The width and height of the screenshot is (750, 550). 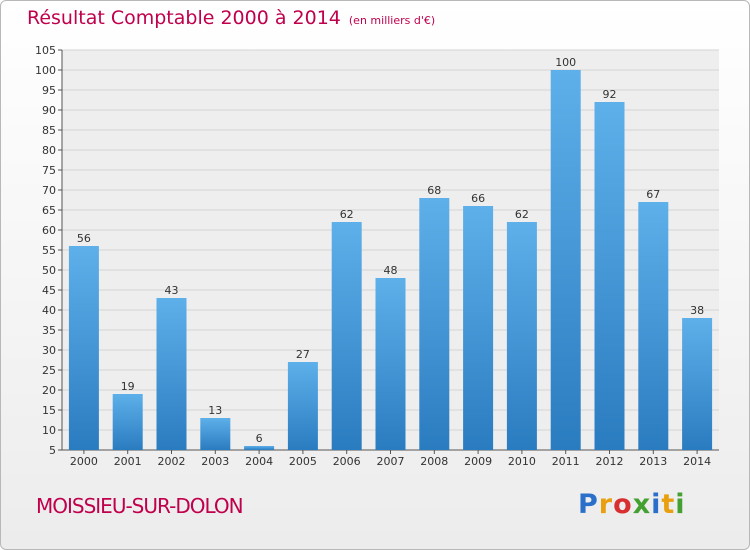 I want to click on data-label: 38, so click(x=697, y=310).